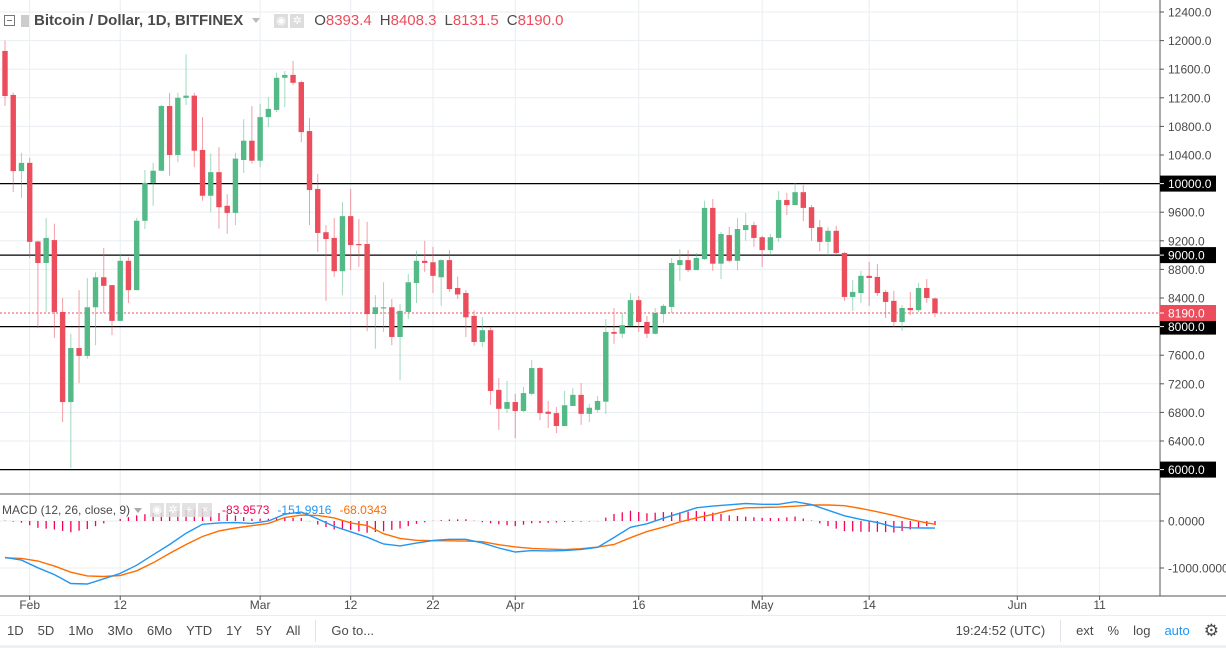  What do you see at coordinates (1113, 630) in the screenshot?
I see `percent-toggle: %` at bounding box center [1113, 630].